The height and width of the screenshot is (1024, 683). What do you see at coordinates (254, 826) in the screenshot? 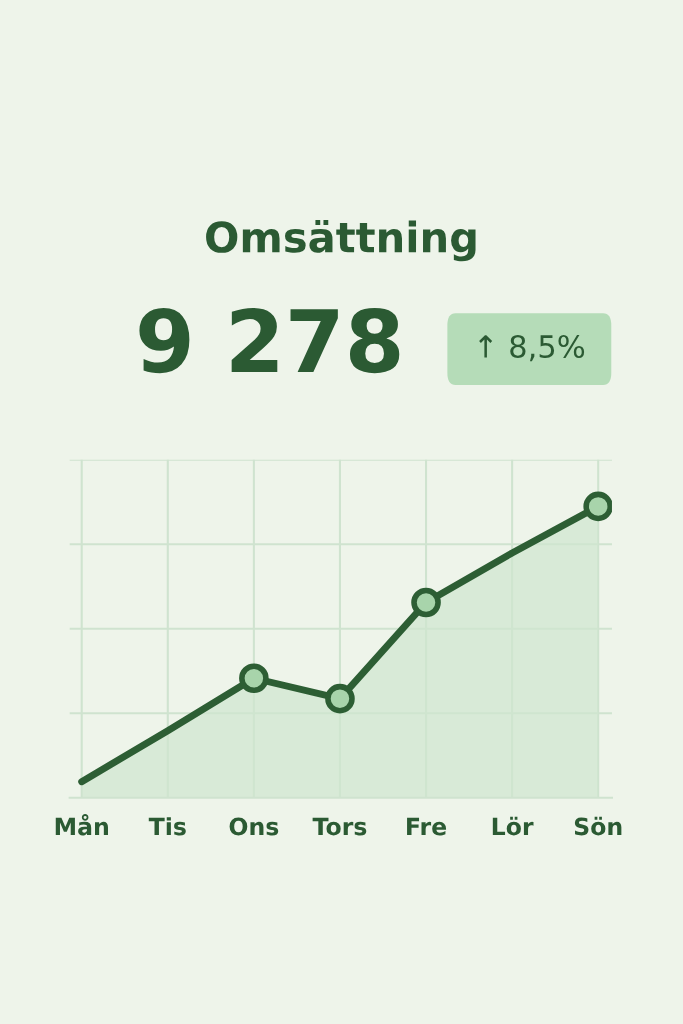
I see `x-tick-label: Ons` at bounding box center [254, 826].